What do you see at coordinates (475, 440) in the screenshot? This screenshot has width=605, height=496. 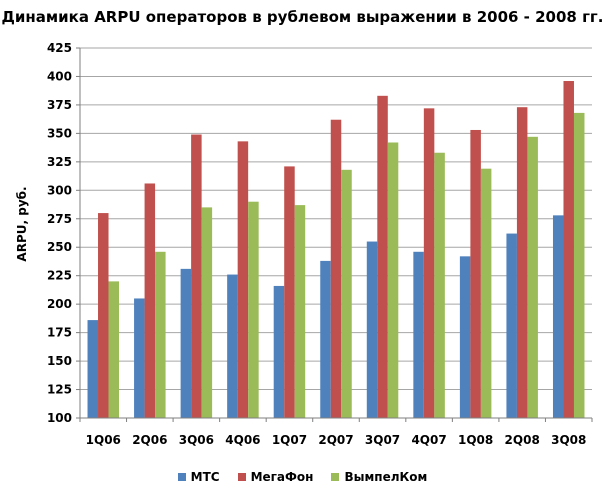 I see `x-tick-label: 1Q08` at bounding box center [475, 440].